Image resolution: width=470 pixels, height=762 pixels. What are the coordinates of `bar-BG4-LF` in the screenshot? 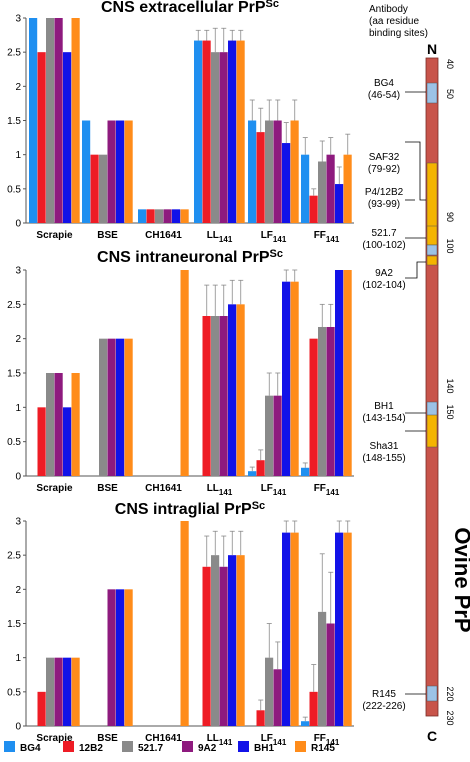 It's located at (252, 473).